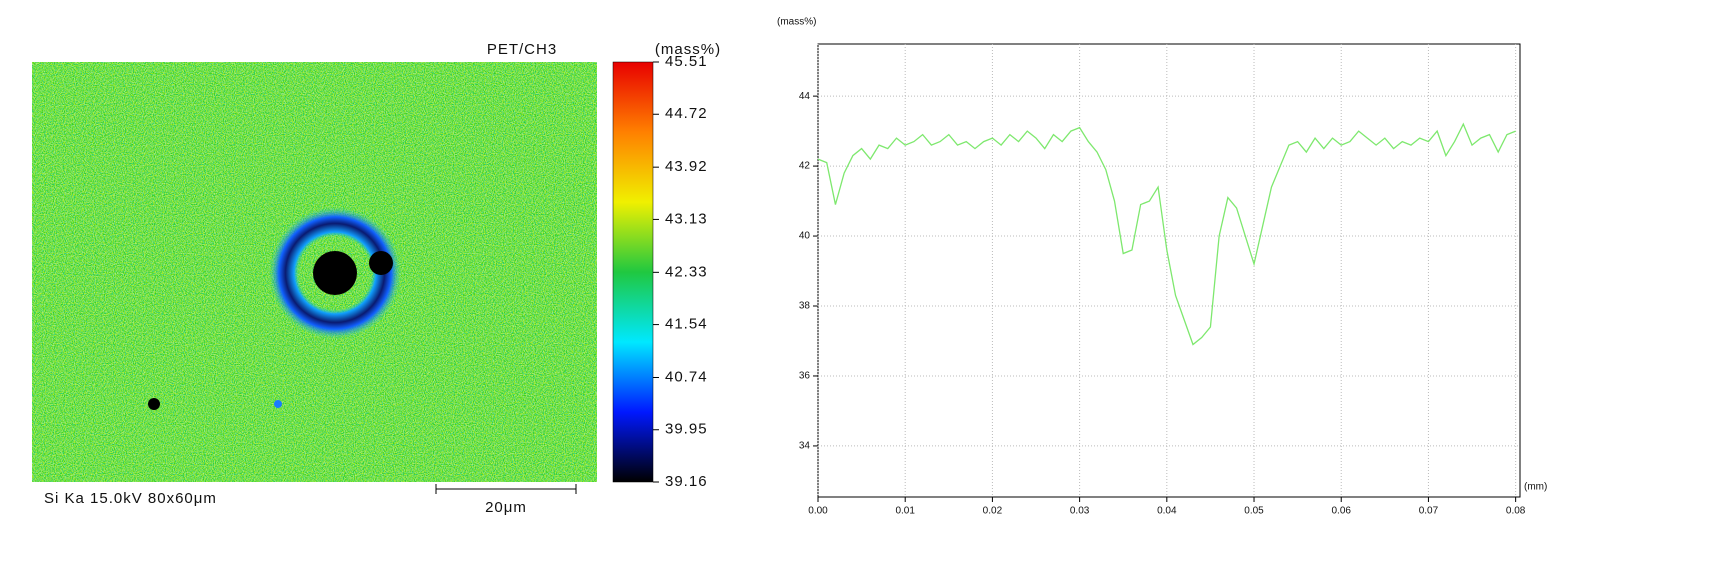  What do you see at coordinates (993, 511) in the screenshot?
I see `x-tick-label: 0.02` at bounding box center [993, 511].